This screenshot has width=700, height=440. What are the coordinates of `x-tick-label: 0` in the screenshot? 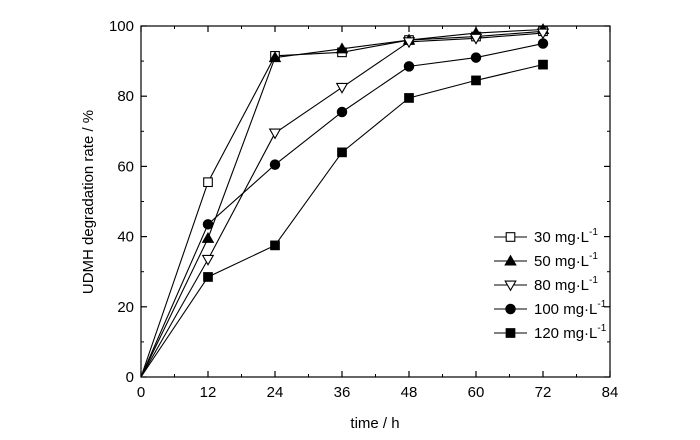 It's located at (141, 392).